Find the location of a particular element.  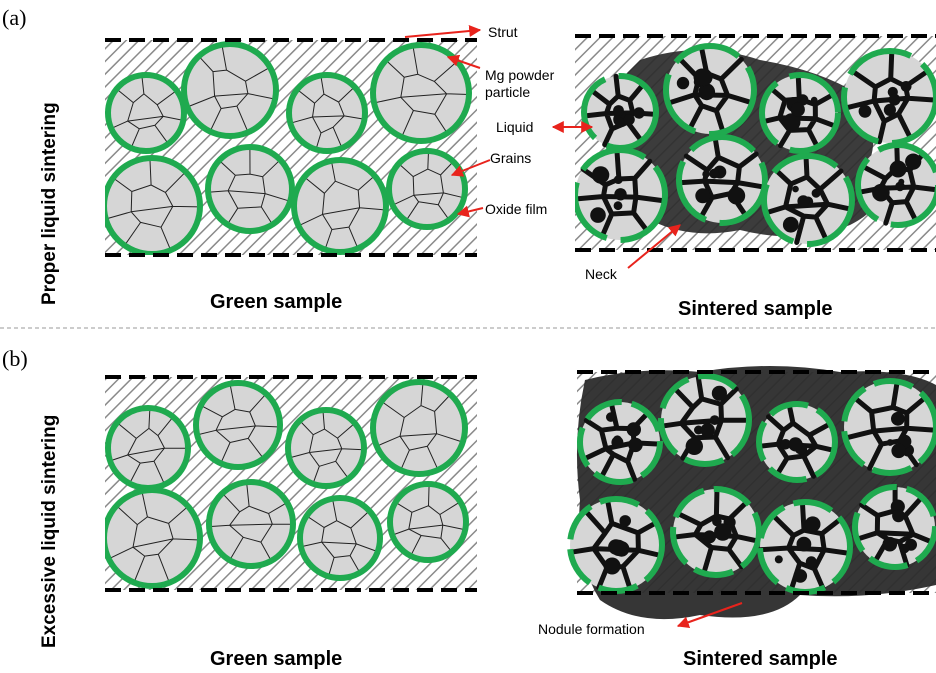

neck-arrow is located at coordinates (654, 246).